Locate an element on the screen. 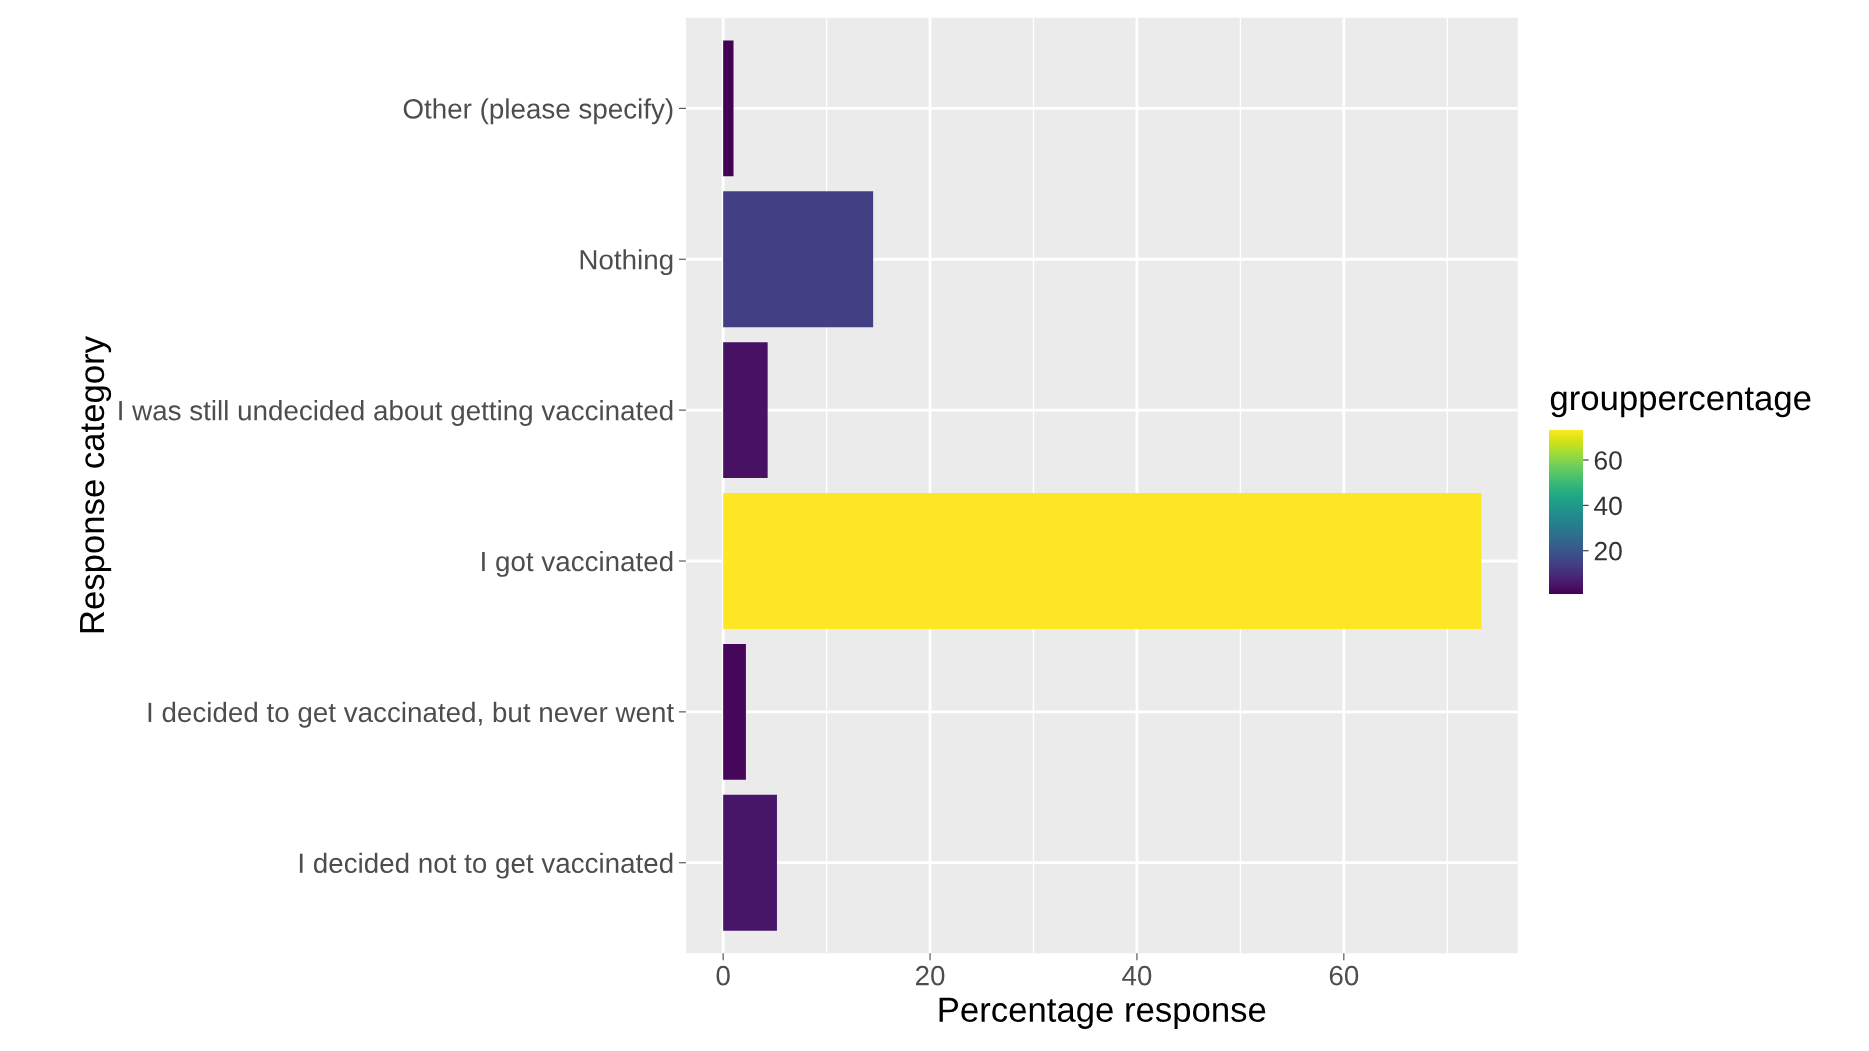  color-bar-title: grouppercentage is located at coordinates (1680, 402).